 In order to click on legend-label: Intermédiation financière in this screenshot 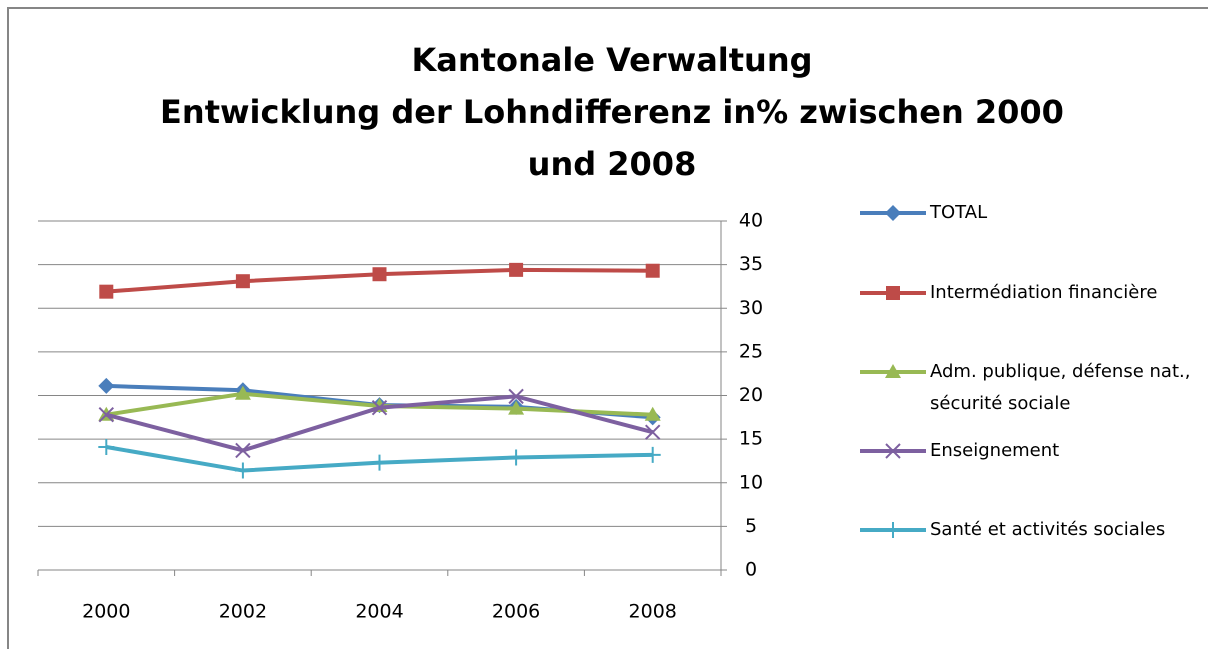, I will do `click(1044, 292)`.